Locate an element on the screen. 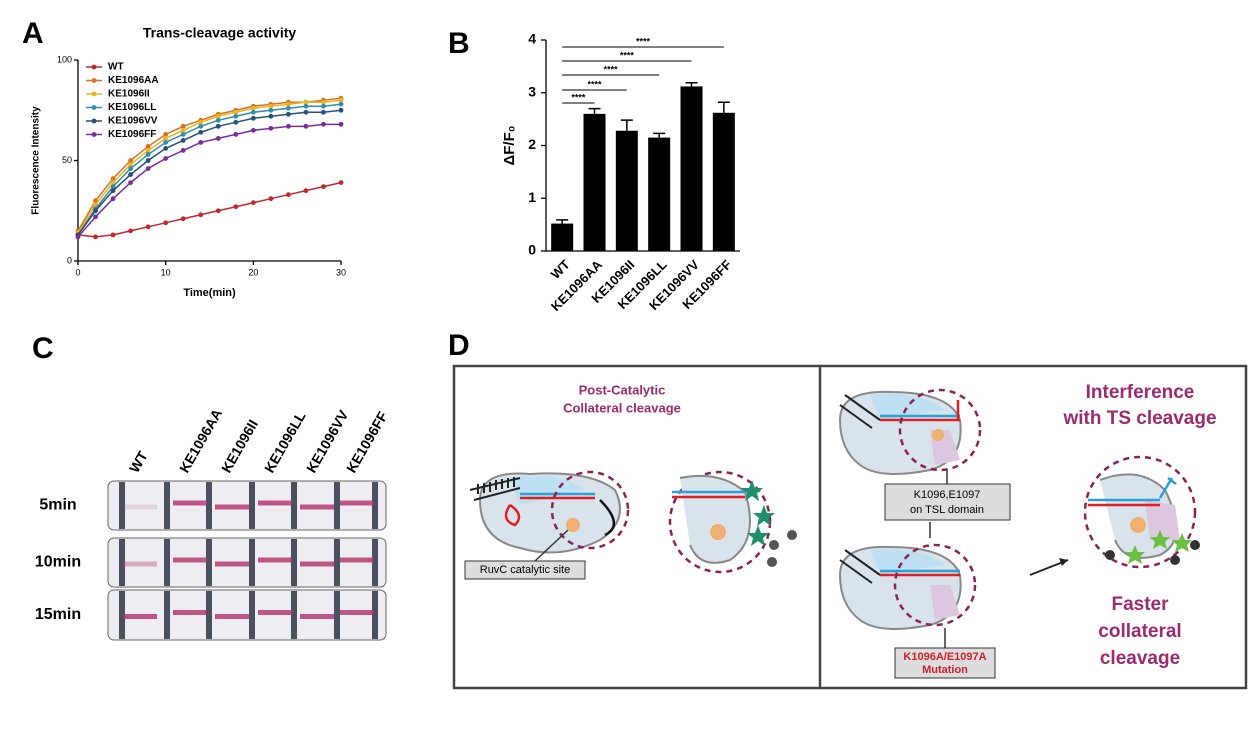 The width and height of the screenshot is (1250, 752). x-tick-label: 30 is located at coordinates (341, 272).